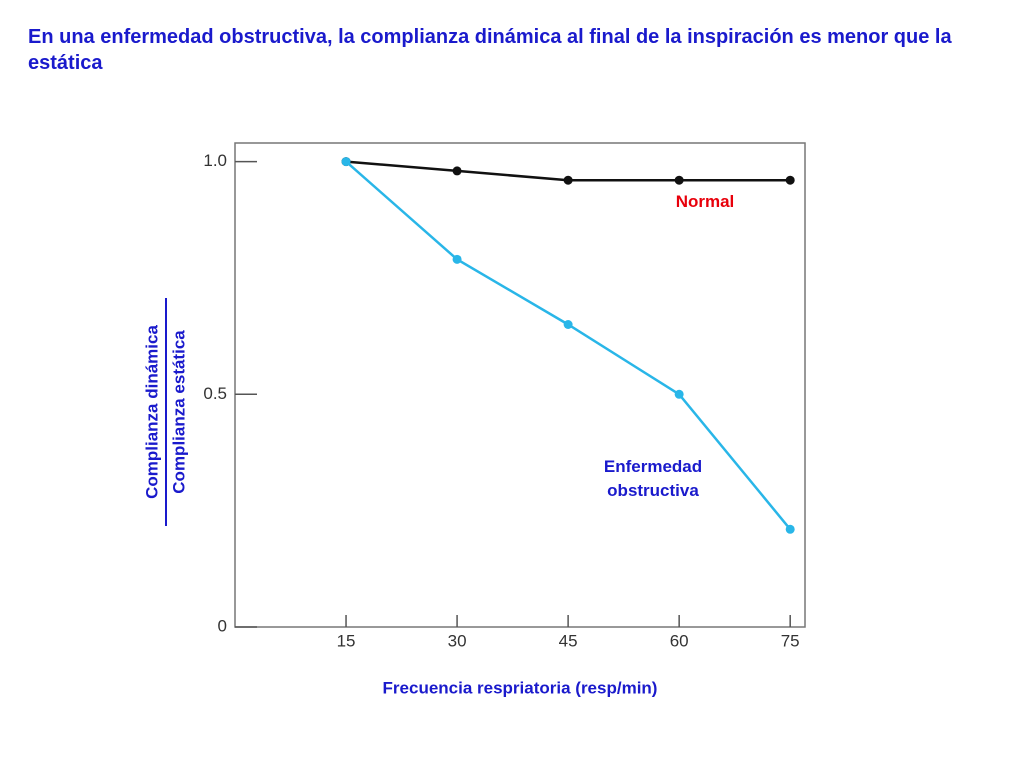  What do you see at coordinates (165, 412) in the screenshot?
I see `y-label: Complianza dinámica Complianza estática` at bounding box center [165, 412].